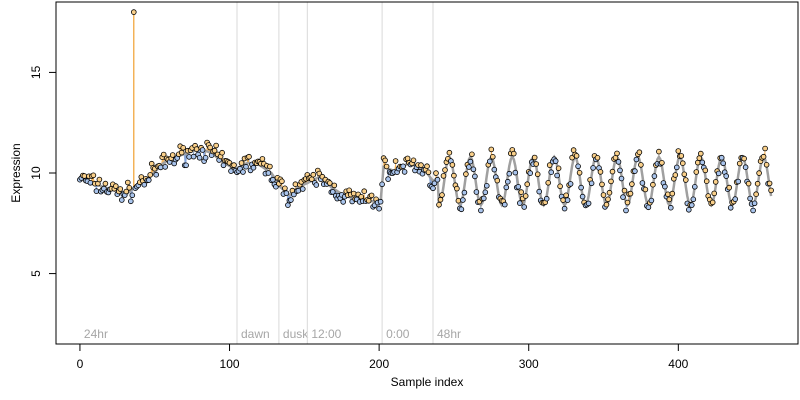 The height and width of the screenshot is (400, 800). Describe the element at coordinates (96, 334) in the screenshot. I see `region-label: 24hr` at that location.